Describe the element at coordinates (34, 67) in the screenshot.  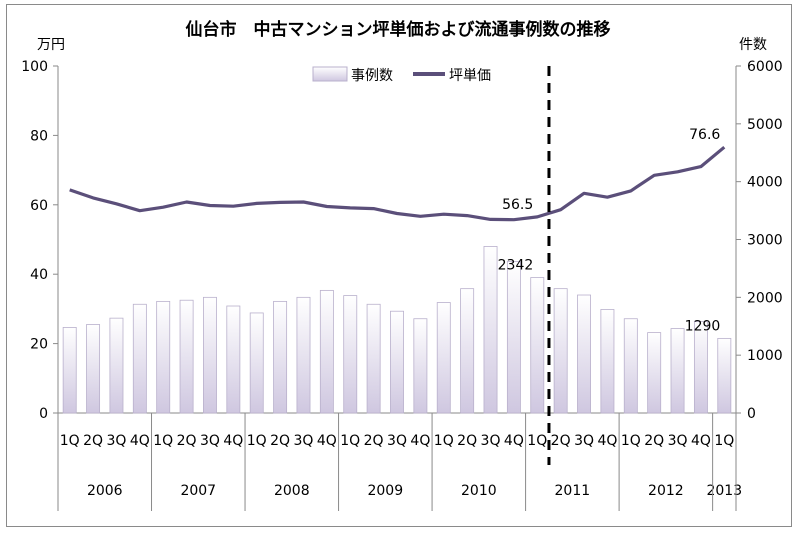
I see `y-left-tick-label: 100` at that location.